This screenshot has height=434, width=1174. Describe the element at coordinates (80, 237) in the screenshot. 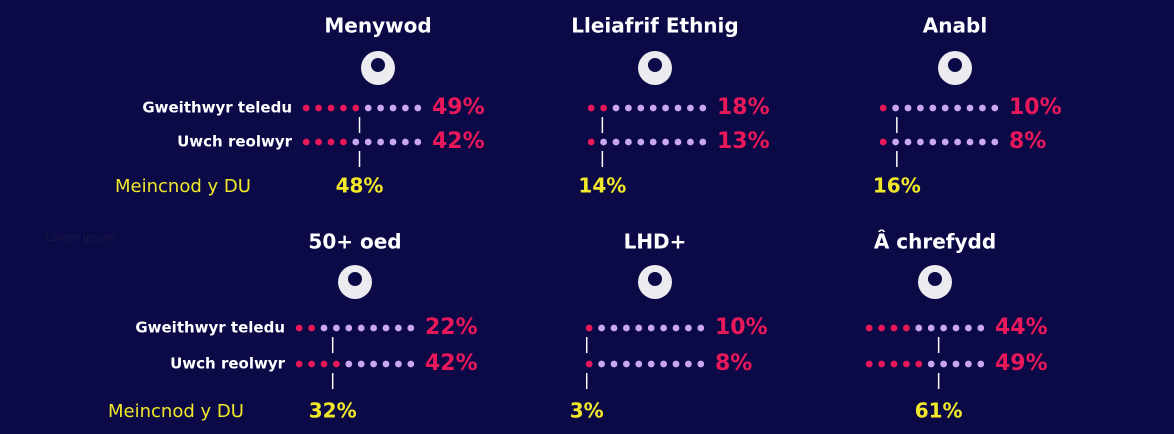

I see `note: Lorem ipsum` at that location.